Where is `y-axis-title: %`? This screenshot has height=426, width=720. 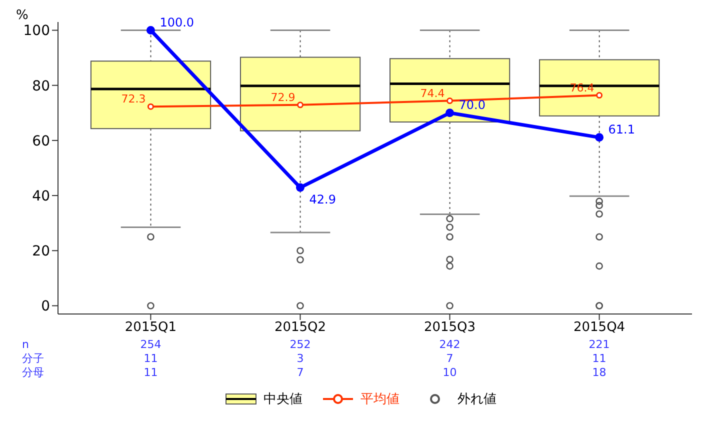
y-axis-title: % is located at coordinates (22, 15).